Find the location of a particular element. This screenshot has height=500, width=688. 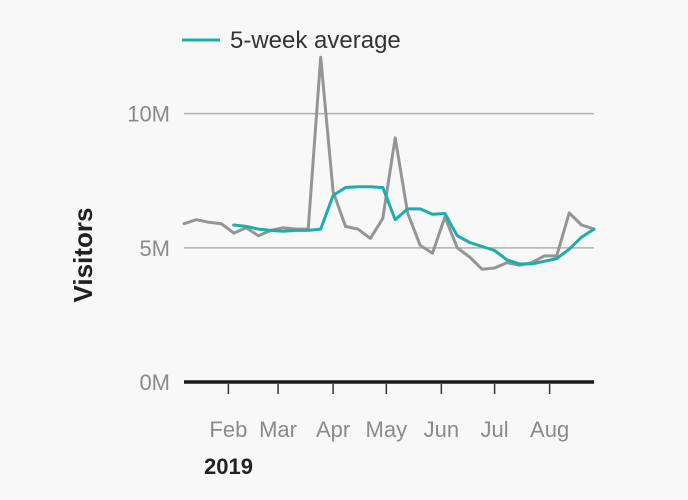

y-axis-ticks: 0M 5M 10M is located at coordinates (148, 248).